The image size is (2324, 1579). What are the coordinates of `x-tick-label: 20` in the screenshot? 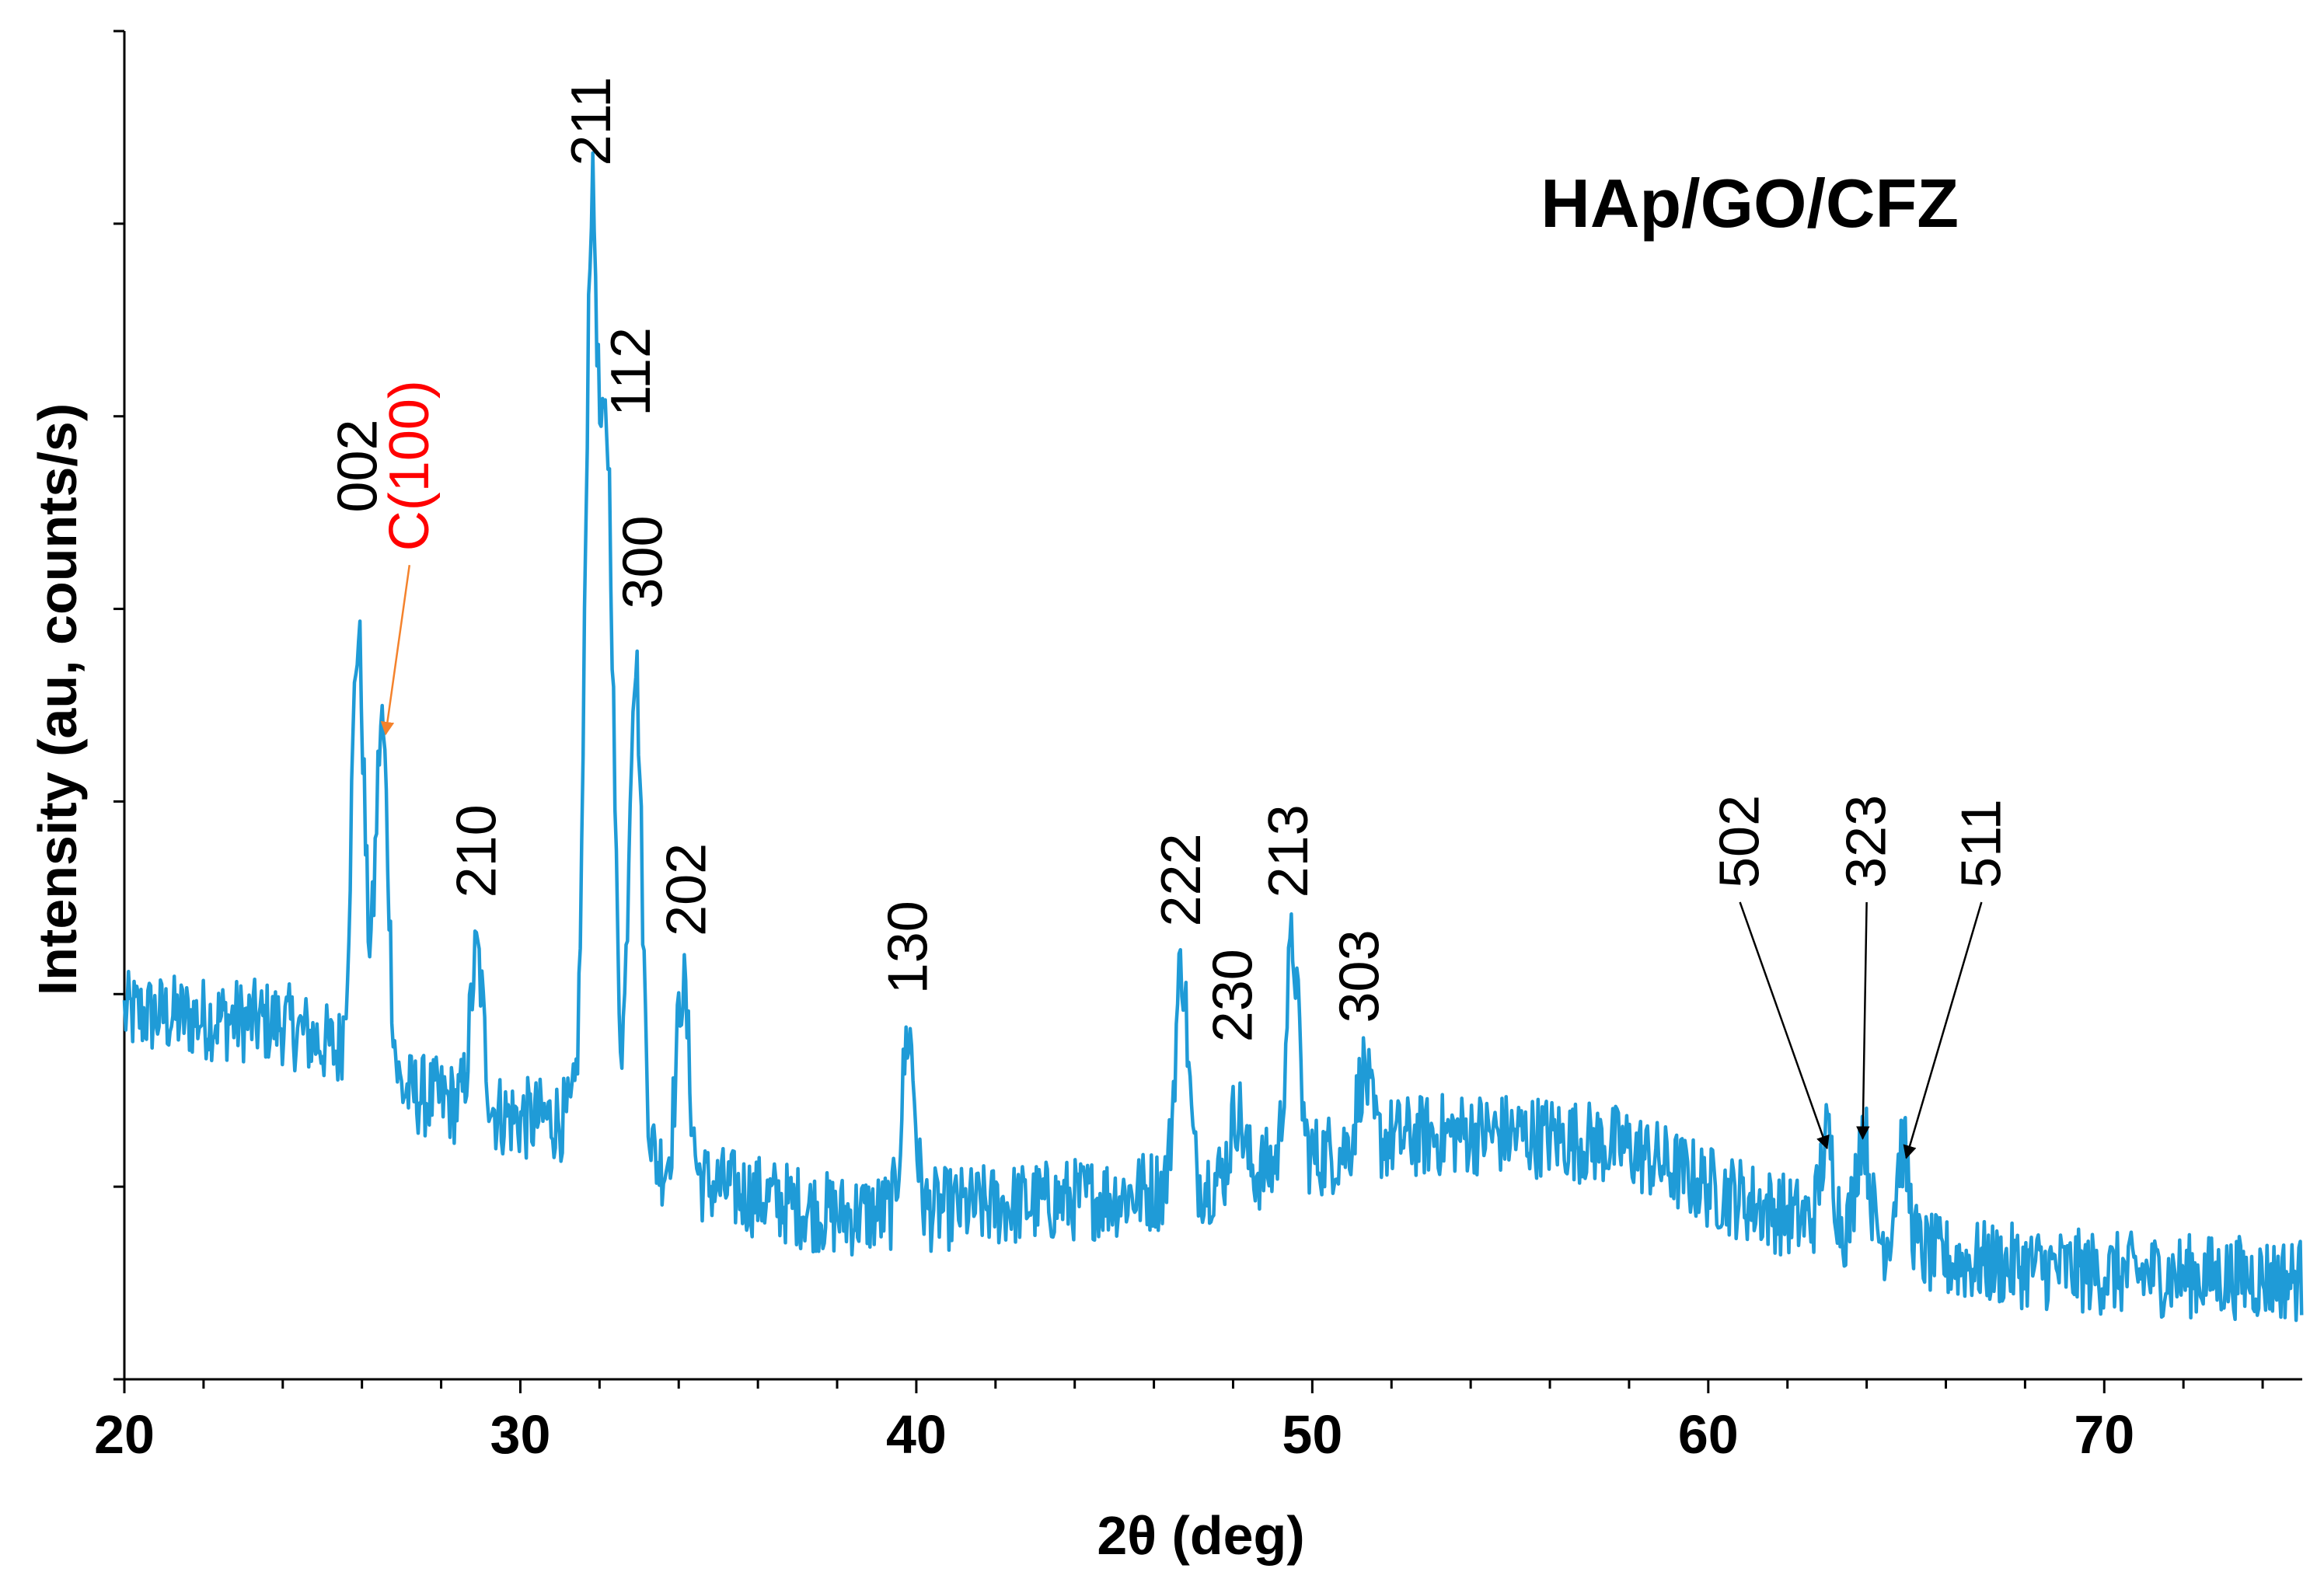 It's located at (124, 1434).